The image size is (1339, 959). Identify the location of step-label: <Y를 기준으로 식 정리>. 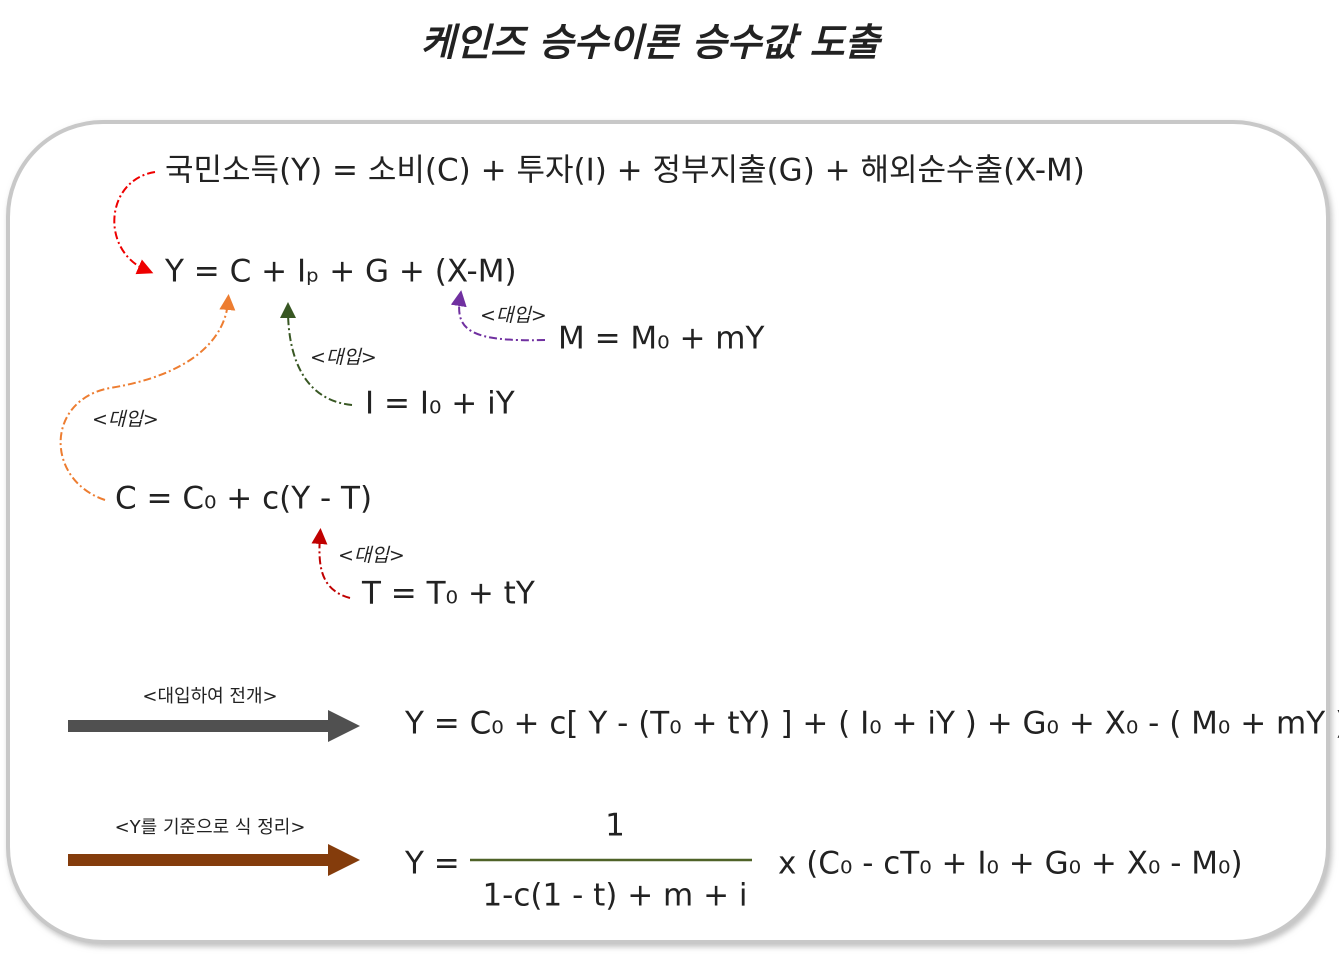
(210, 827).